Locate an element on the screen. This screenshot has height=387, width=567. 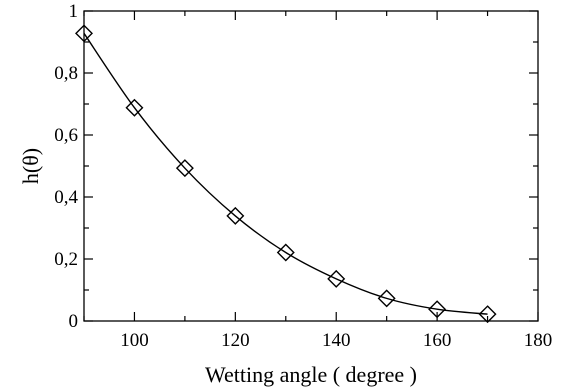
y-tick-label: 0 is located at coordinates (74, 321).